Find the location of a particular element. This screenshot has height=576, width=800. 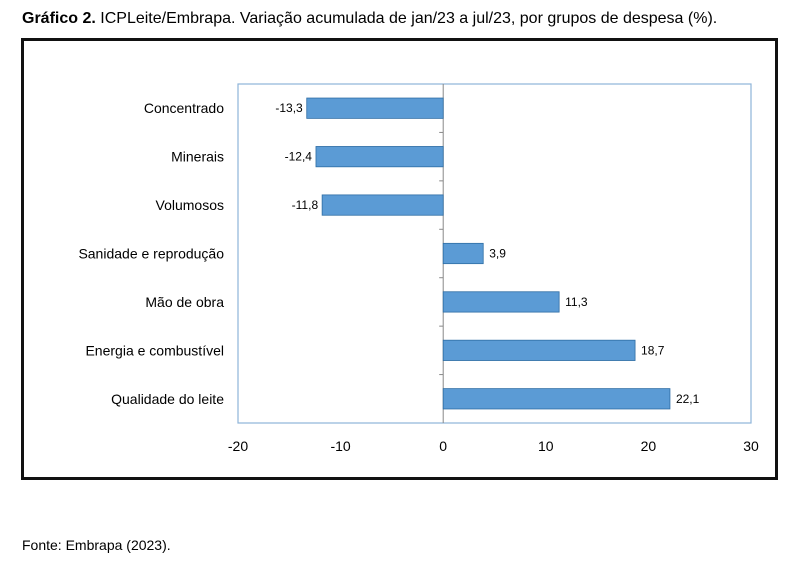

category-label: Energia e combustível is located at coordinates (154, 350).